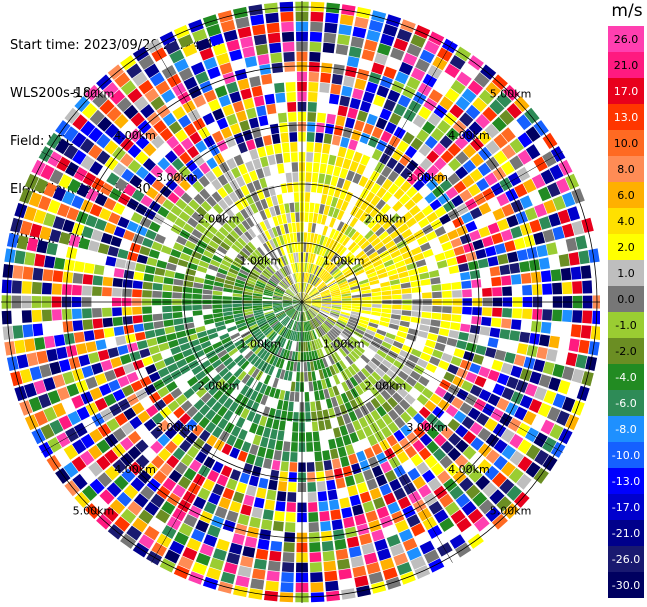 Image resolution: width=647 pixels, height=607 pixels. I want to click on range-ring-label: 4.00km, so click(135, 469).